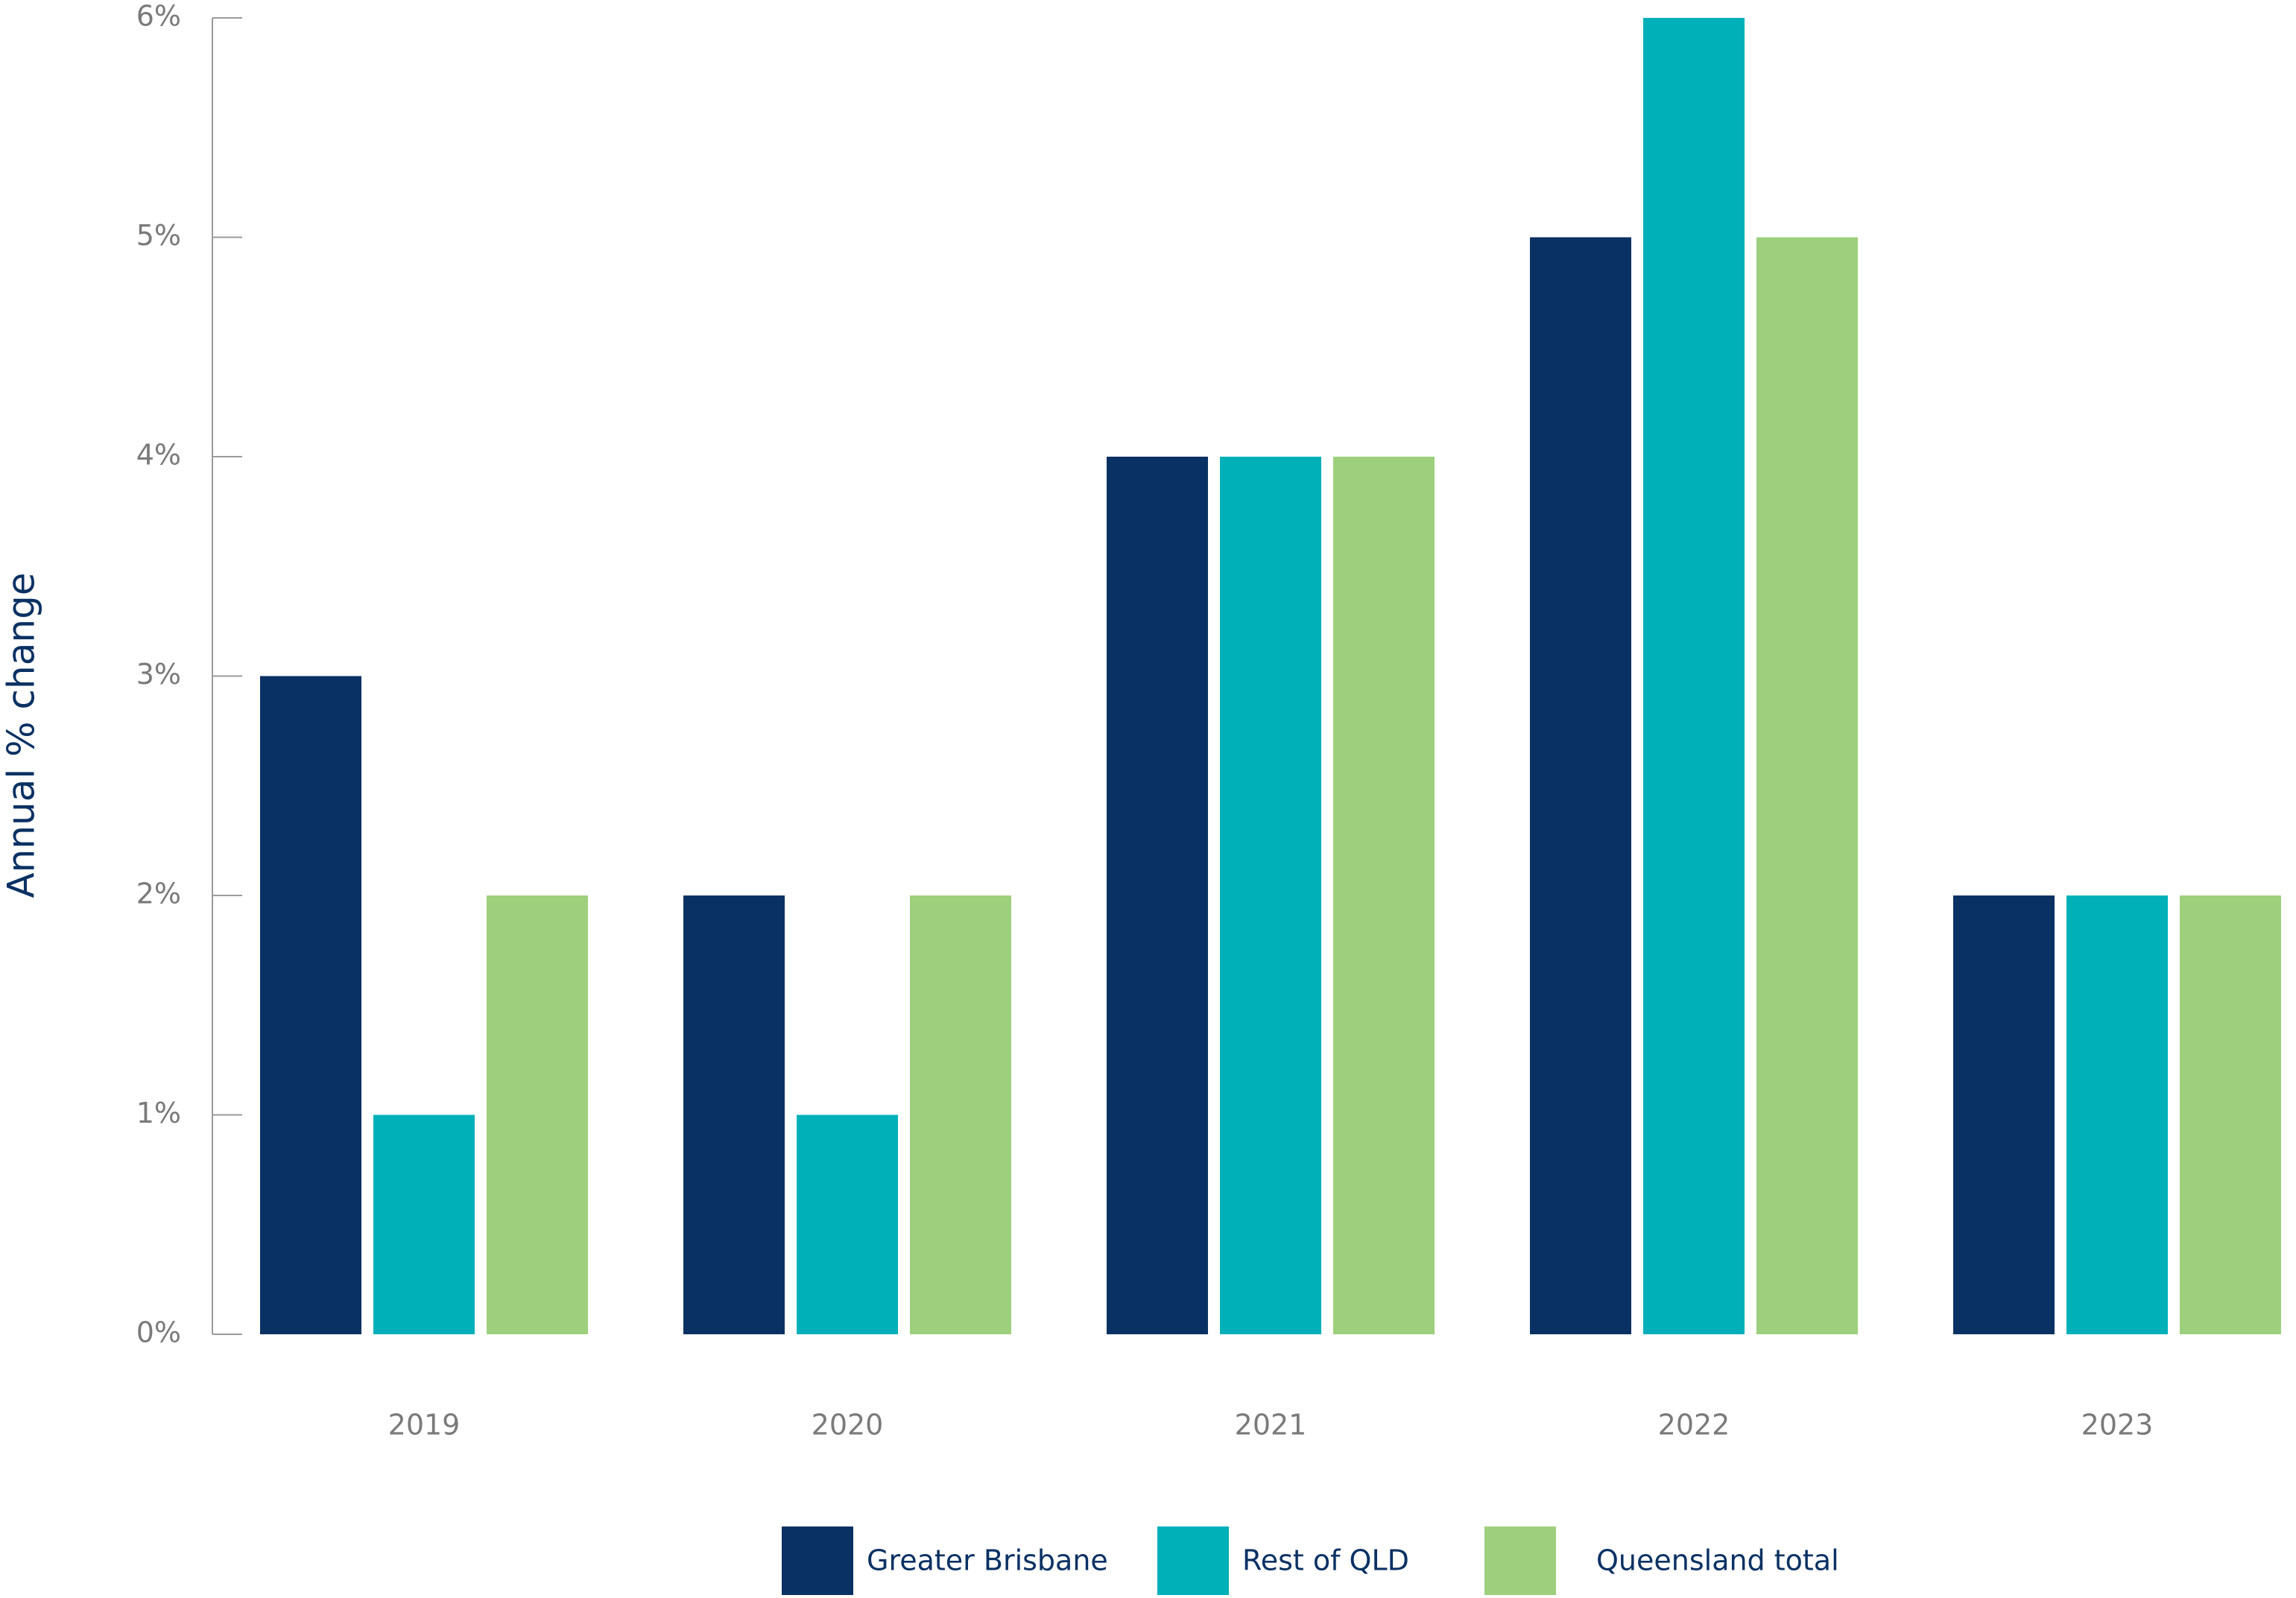 Image resolution: width=2296 pixels, height=1598 pixels. I want to click on y-tick-label: 0%, so click(158, 1332).